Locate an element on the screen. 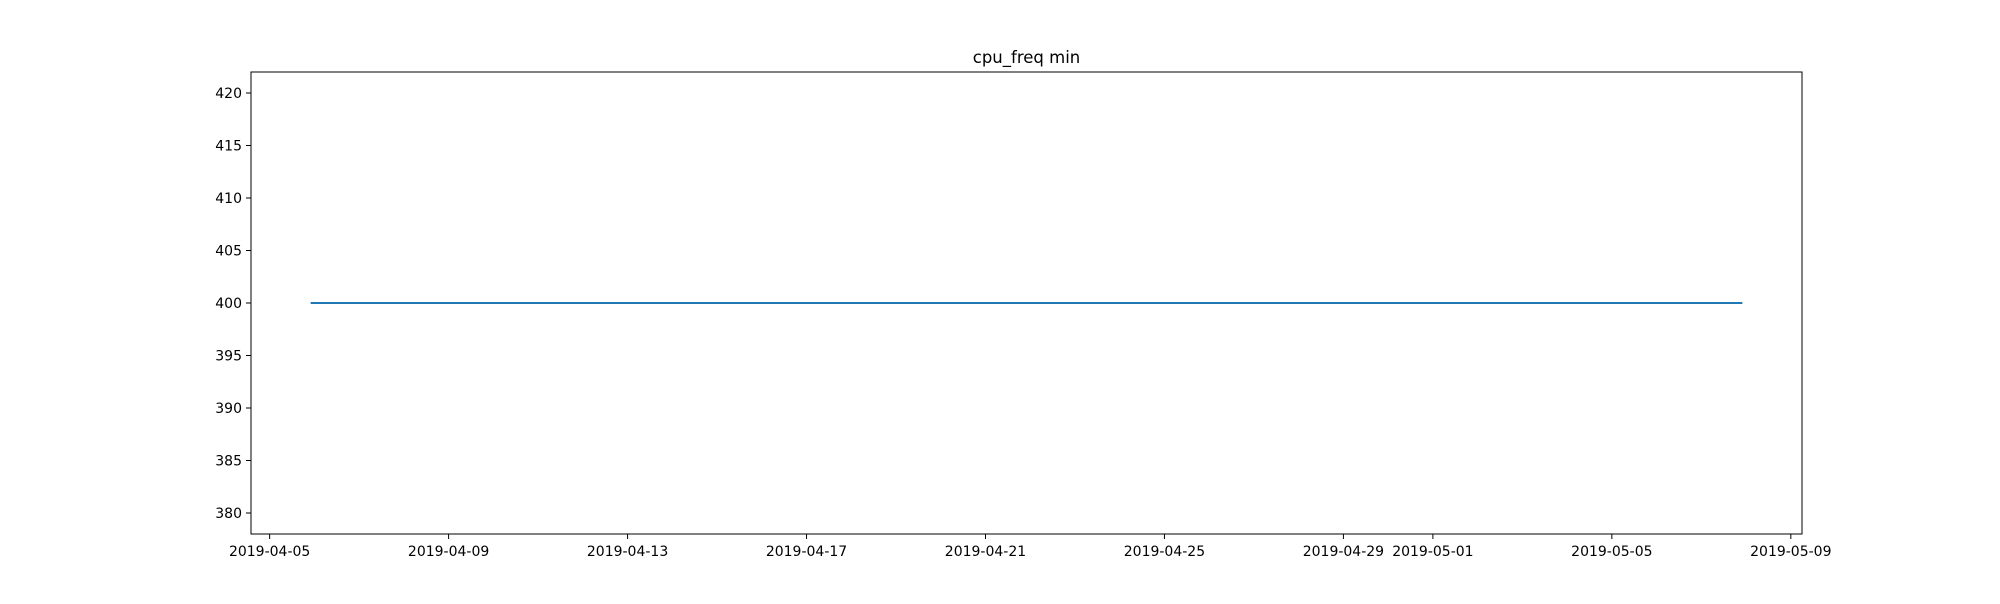  chart-title: cpu_freq min is located at coordinates (1026, 58).